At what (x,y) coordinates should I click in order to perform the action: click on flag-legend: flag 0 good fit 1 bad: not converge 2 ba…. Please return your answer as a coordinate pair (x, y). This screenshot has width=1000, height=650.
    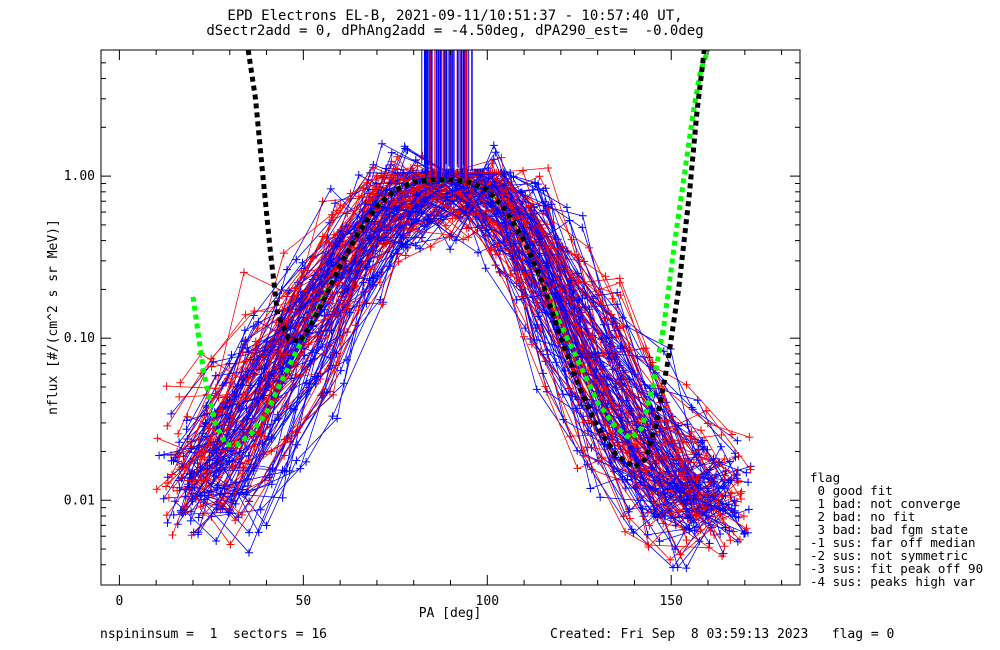
    Looking at the image, I should click on (896, 529).